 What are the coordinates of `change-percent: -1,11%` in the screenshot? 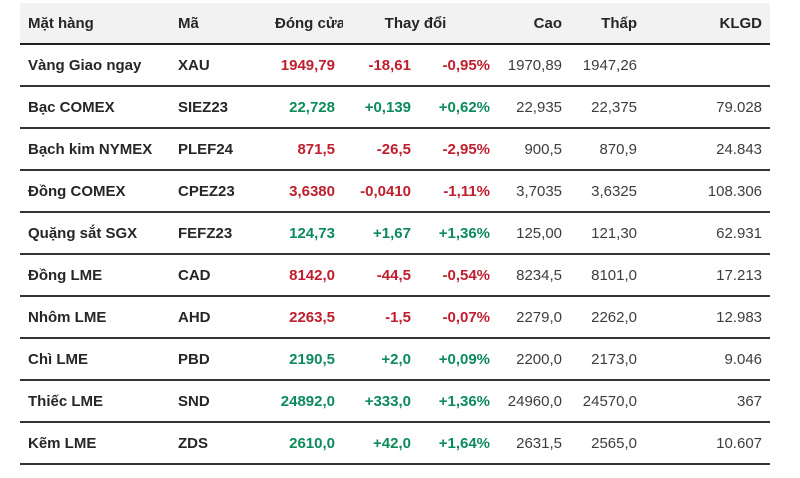 It's located at (467, 191).